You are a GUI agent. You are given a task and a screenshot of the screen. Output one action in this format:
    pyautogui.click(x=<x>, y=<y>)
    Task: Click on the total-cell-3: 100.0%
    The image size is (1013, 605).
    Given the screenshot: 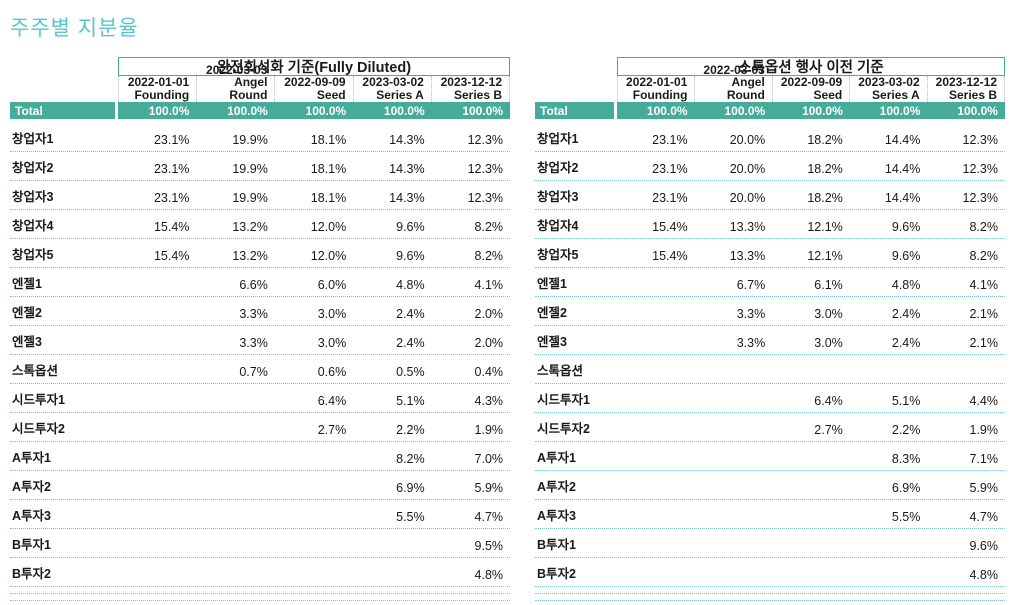 What is the action you would take?
    pyautogui.click(x=326, y=110)
    